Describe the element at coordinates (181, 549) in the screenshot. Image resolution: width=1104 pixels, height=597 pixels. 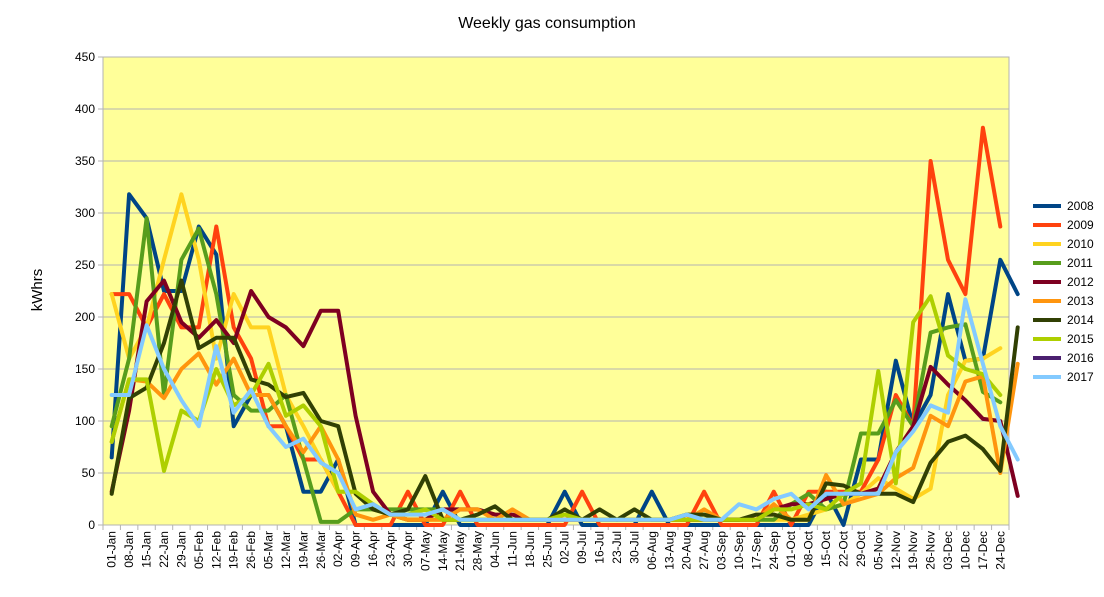
I see `x-tick-label: 29-Jan` at that location.